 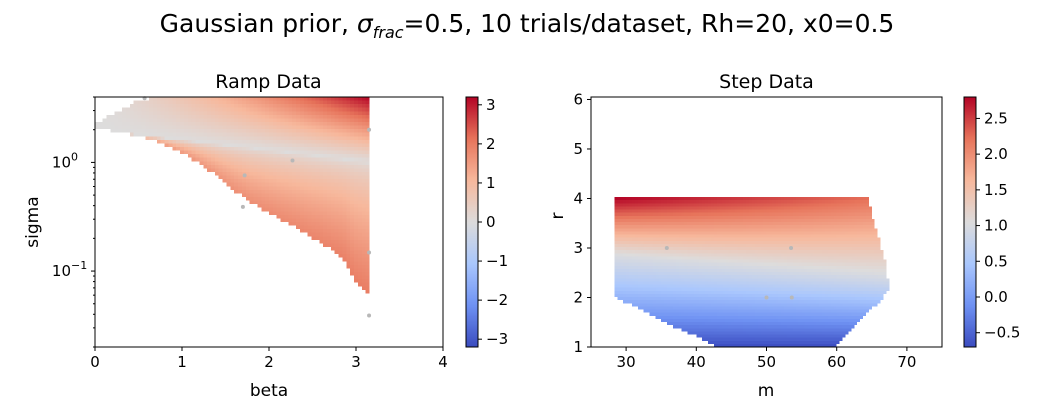 I want to click on step-colorbar, so click(x=970, y=222).